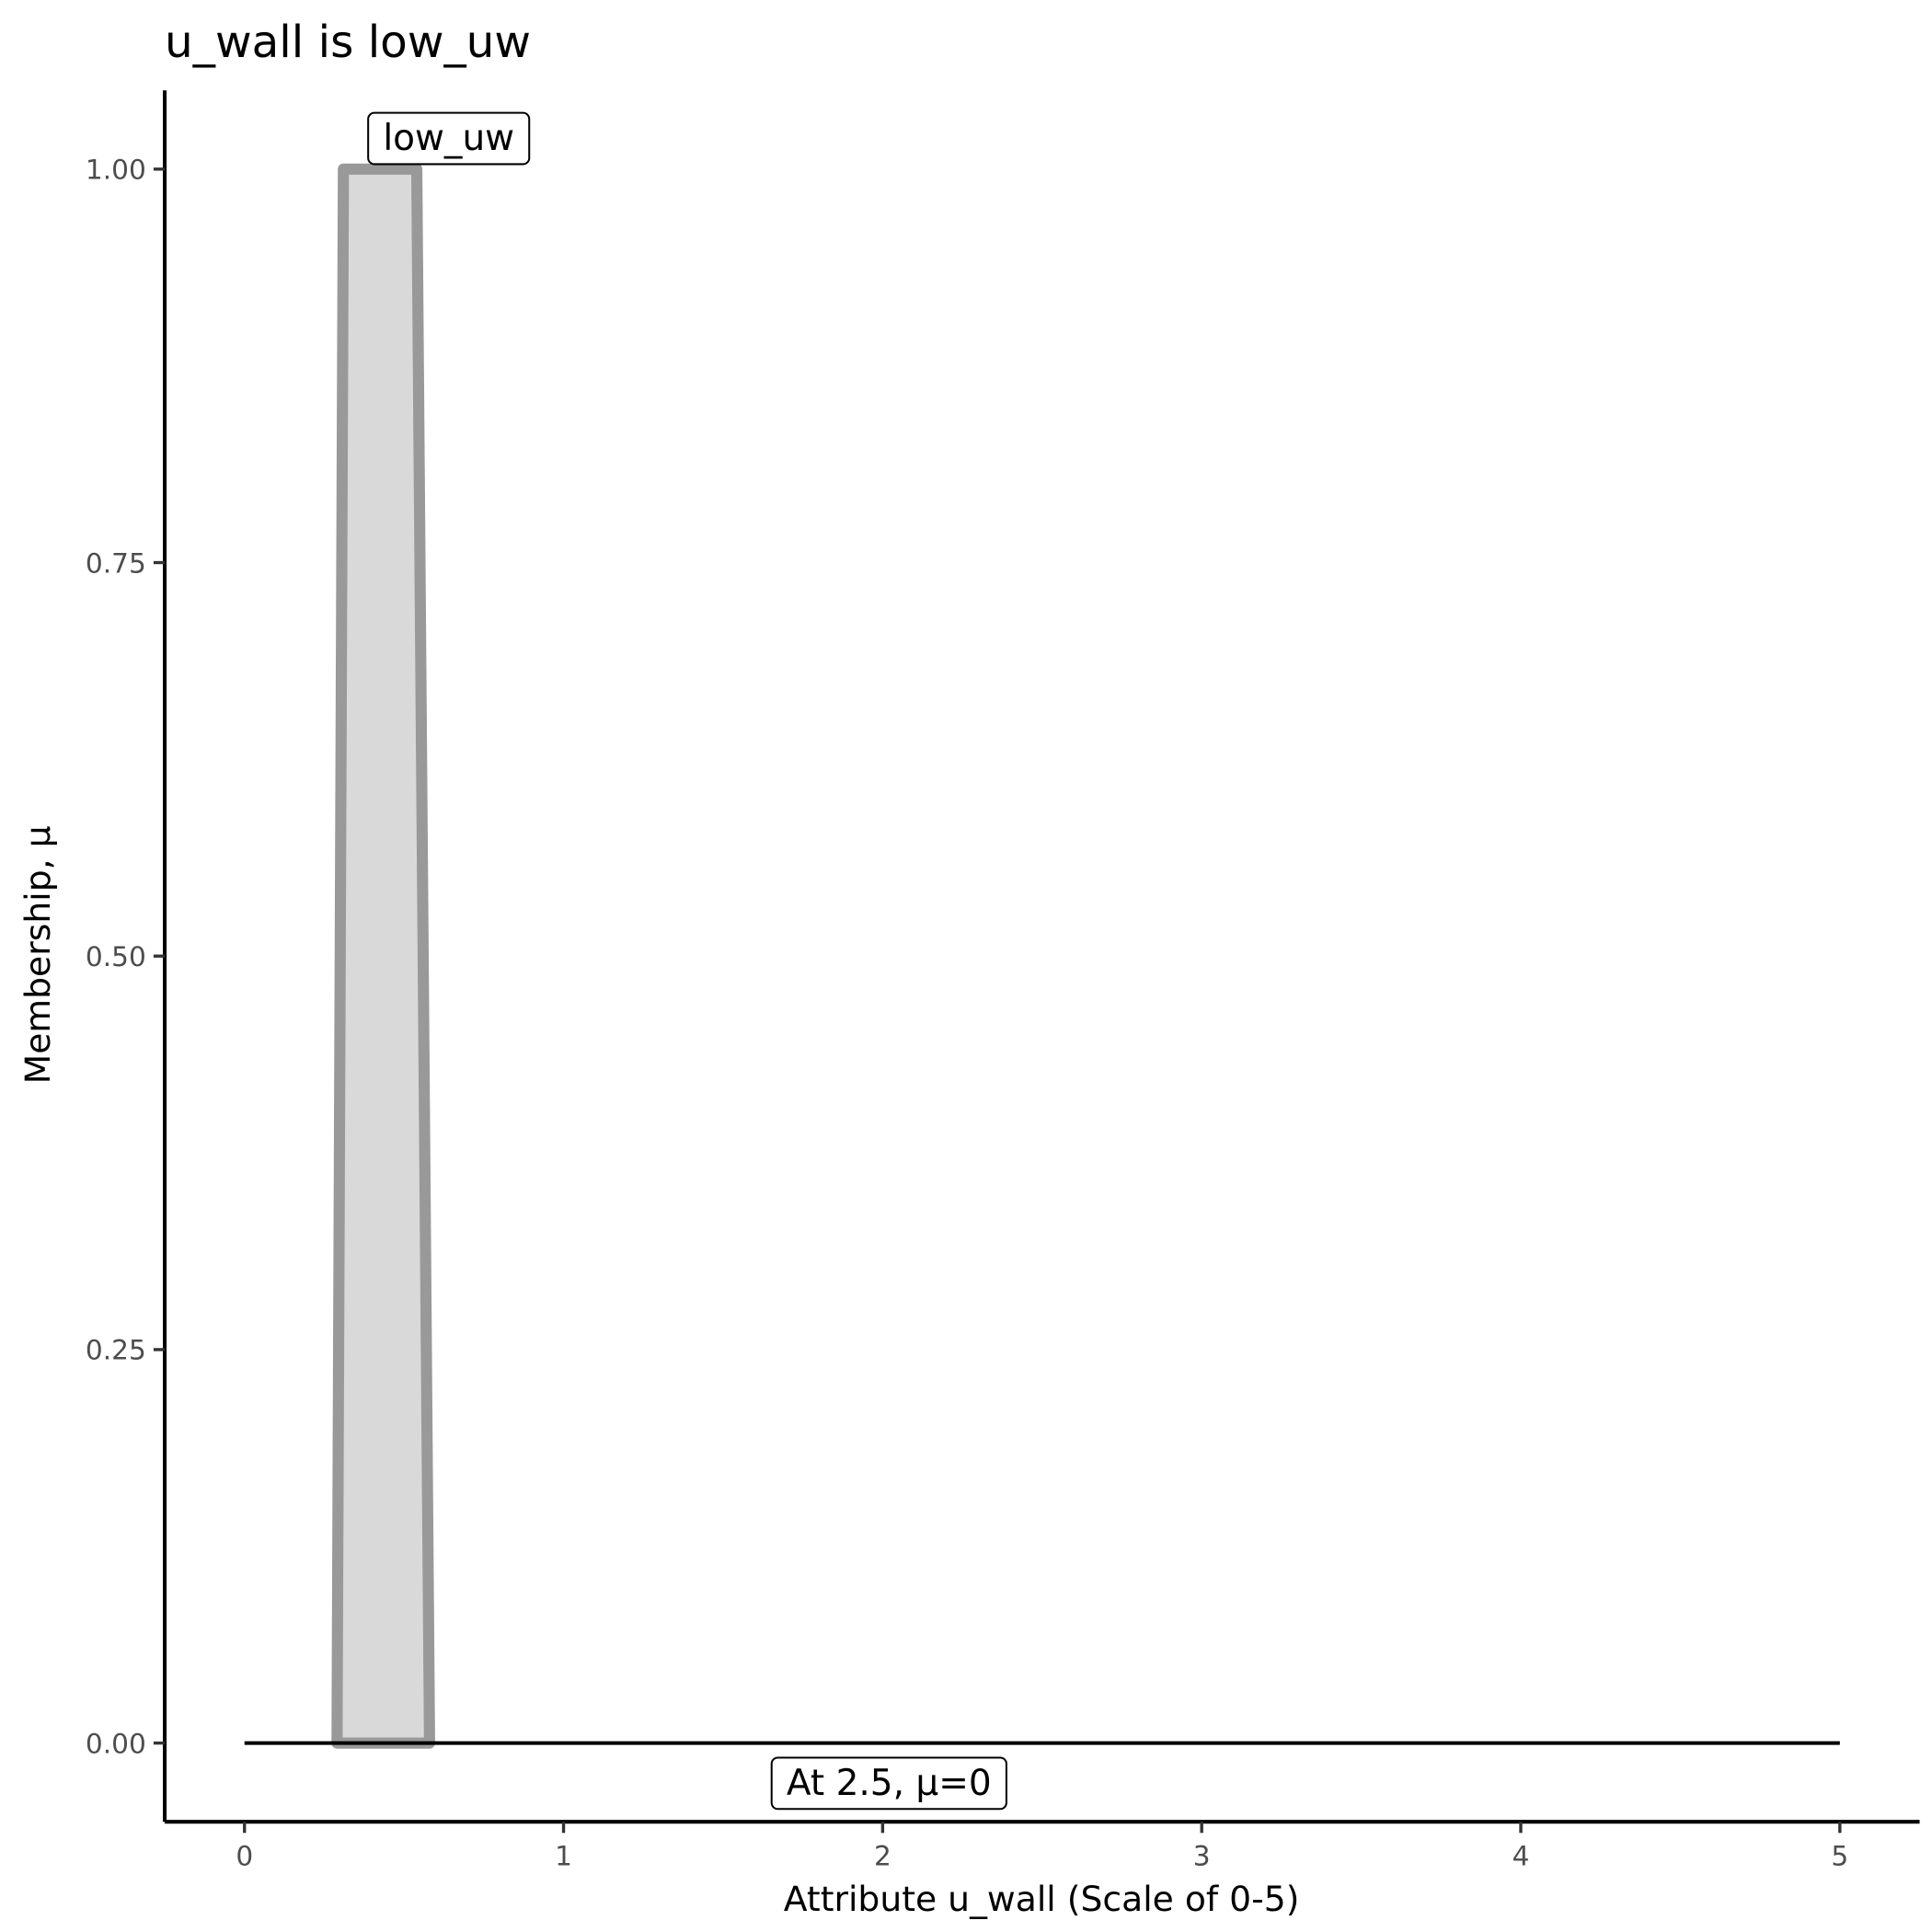 This screenshot has height=1932, width=1932. What do you see at coordinates (116, 1350) in the screenshot?
I see `y-tick-label: 0.25` at bounding box center [116, 1350].